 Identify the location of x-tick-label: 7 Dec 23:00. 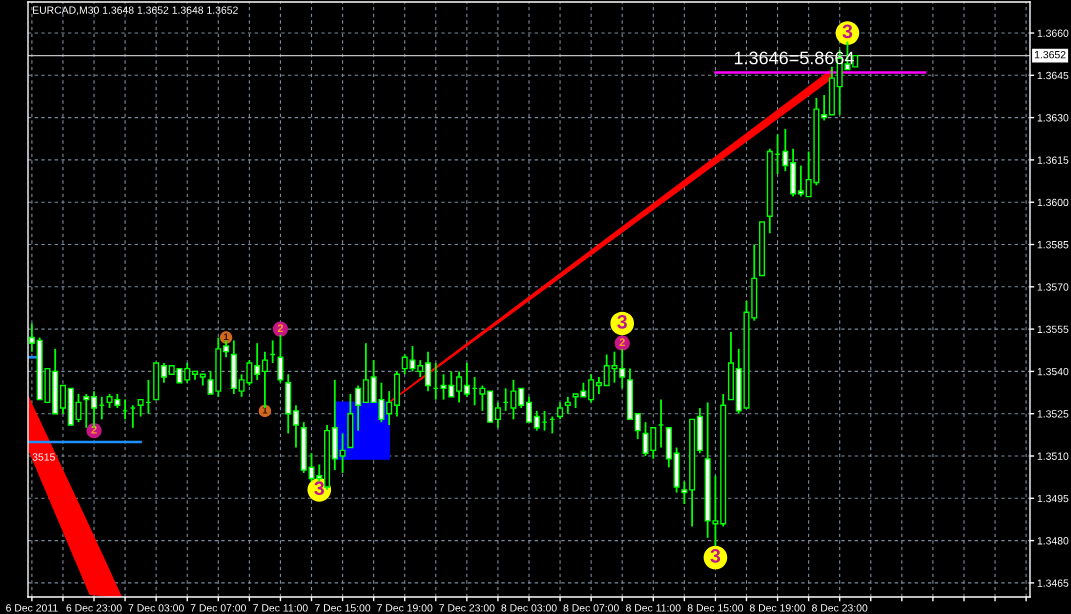
(467, 608).